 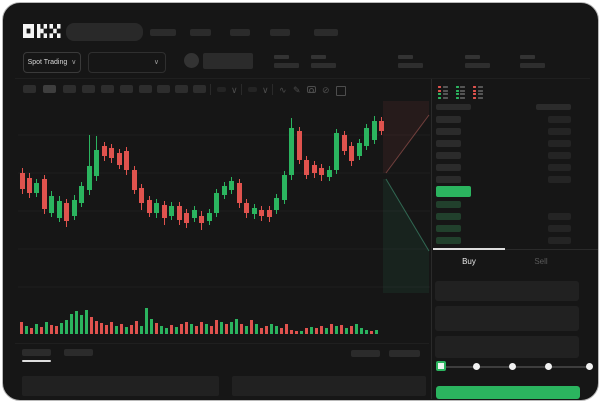 What do you see at coordinates (410, 65) in the screenshot?
I see `stat-value-placeholder` at bounding box center [410, 65].